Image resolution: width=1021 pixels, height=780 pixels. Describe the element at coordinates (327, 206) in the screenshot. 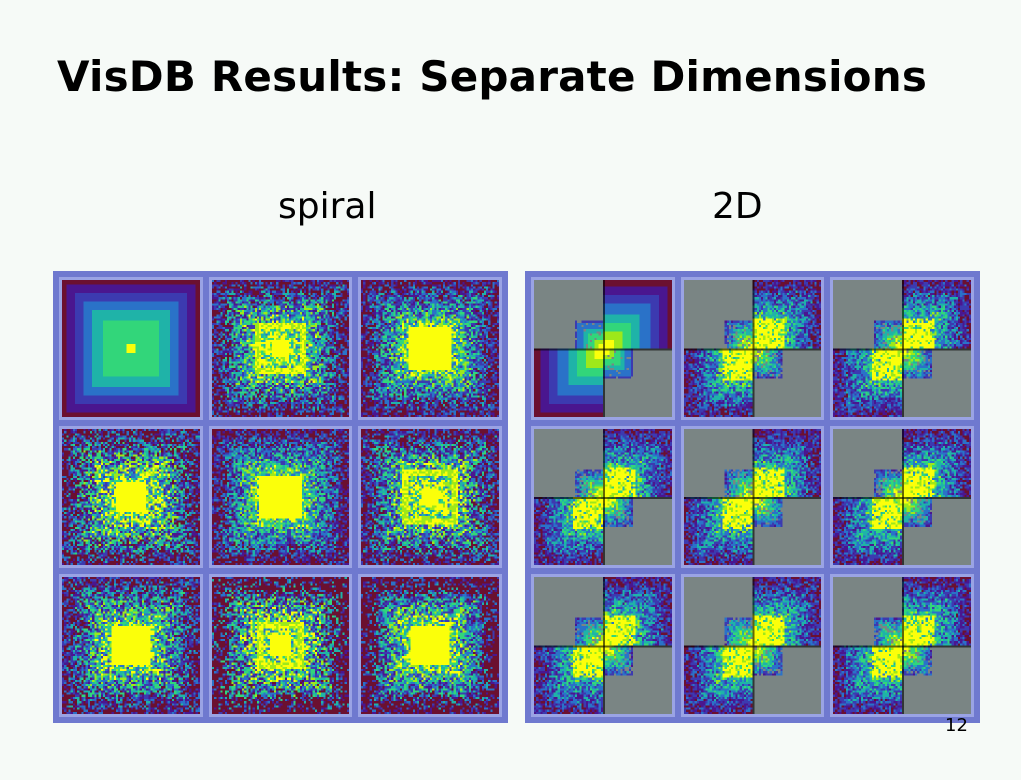

I see `spiral-panel-label: spiral` at that location.